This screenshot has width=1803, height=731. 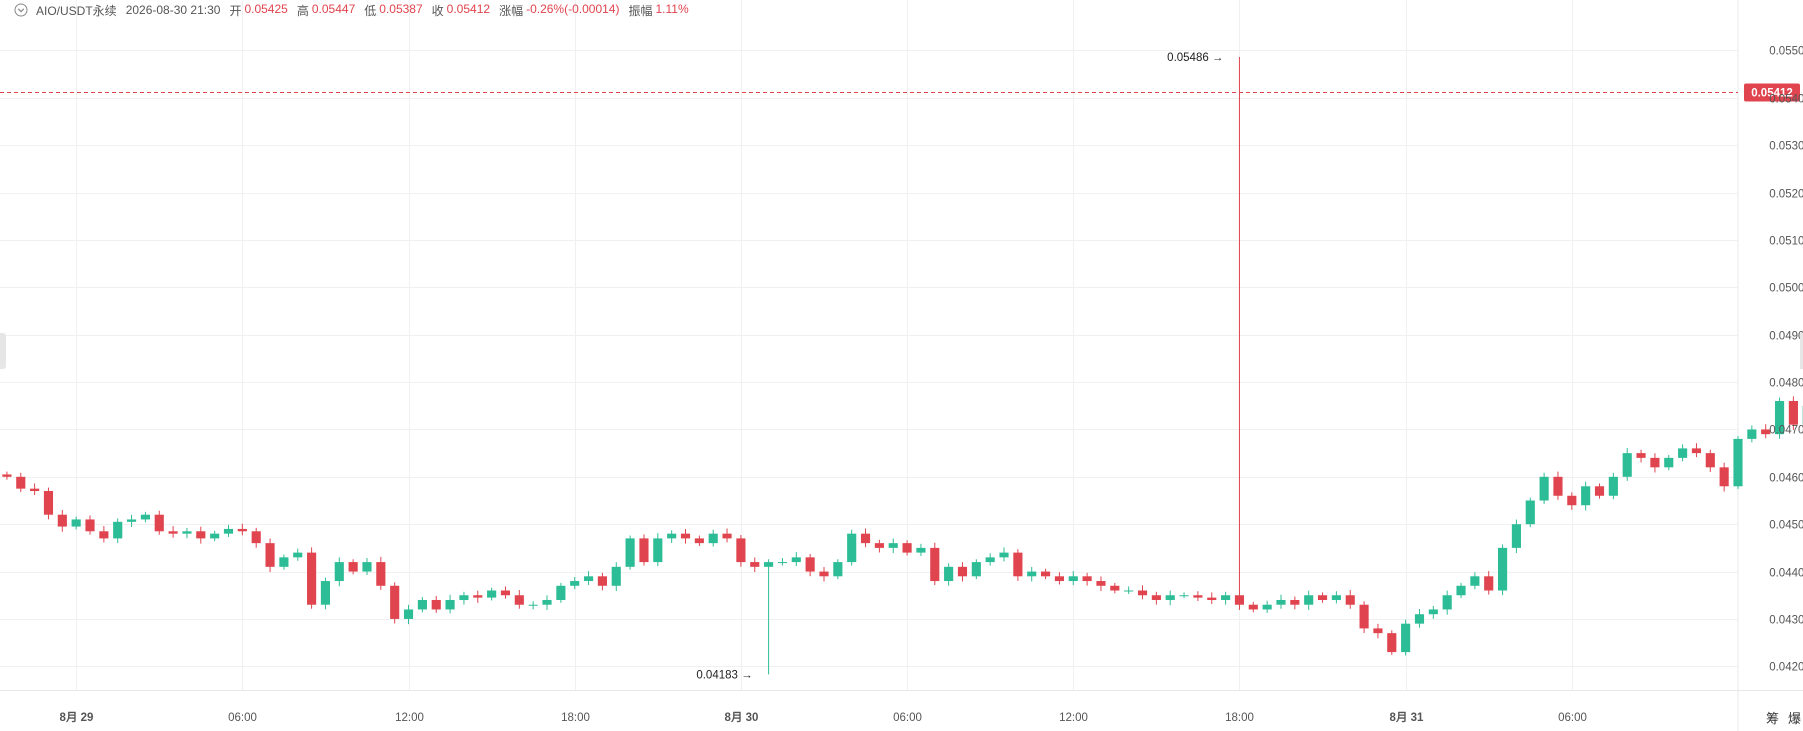 I want to click on amplitude-value: 1.11%, so click(x=672, y=8).